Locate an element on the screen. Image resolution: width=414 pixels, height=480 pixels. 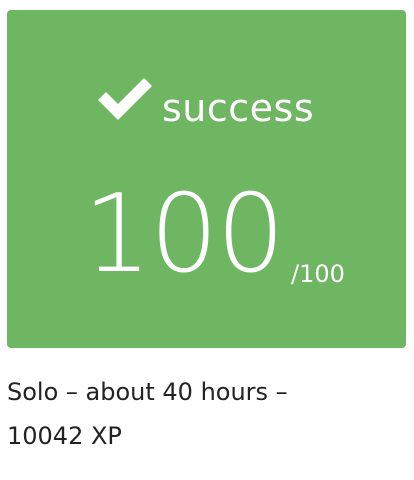
details-line-2: 10042 XP is located at coordinates (64, 436).